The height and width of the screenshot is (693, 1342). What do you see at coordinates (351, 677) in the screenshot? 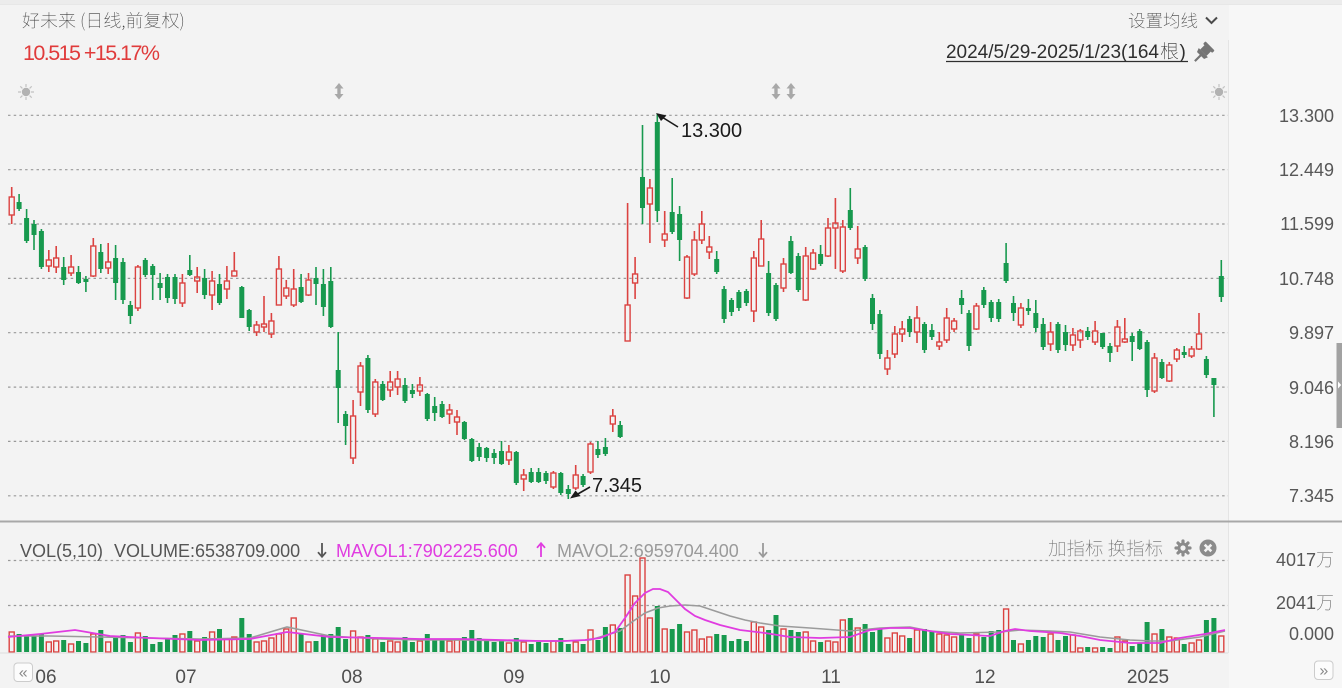
I see `svg-text: 08` at bounding box center [351, 677].